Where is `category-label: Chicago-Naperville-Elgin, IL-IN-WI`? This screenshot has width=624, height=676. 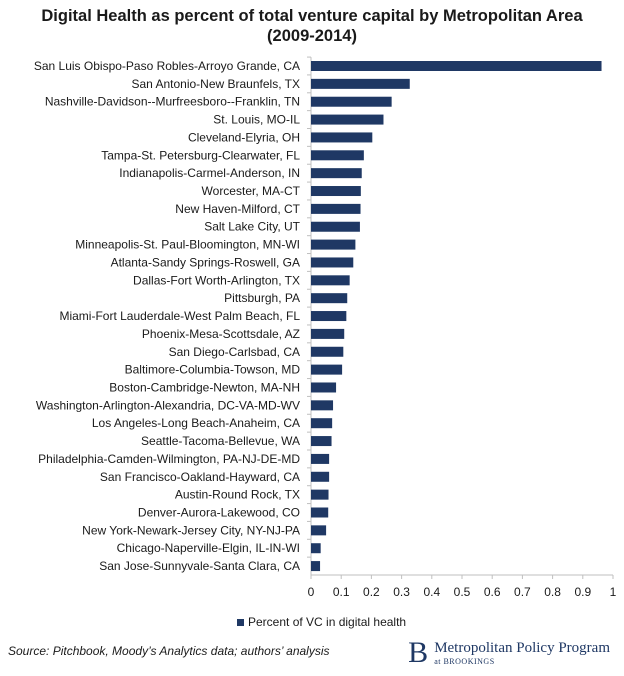
category-label: Chicago-Naperville-Elgin, IL-IN-WI is located at coordinates (208, 548).